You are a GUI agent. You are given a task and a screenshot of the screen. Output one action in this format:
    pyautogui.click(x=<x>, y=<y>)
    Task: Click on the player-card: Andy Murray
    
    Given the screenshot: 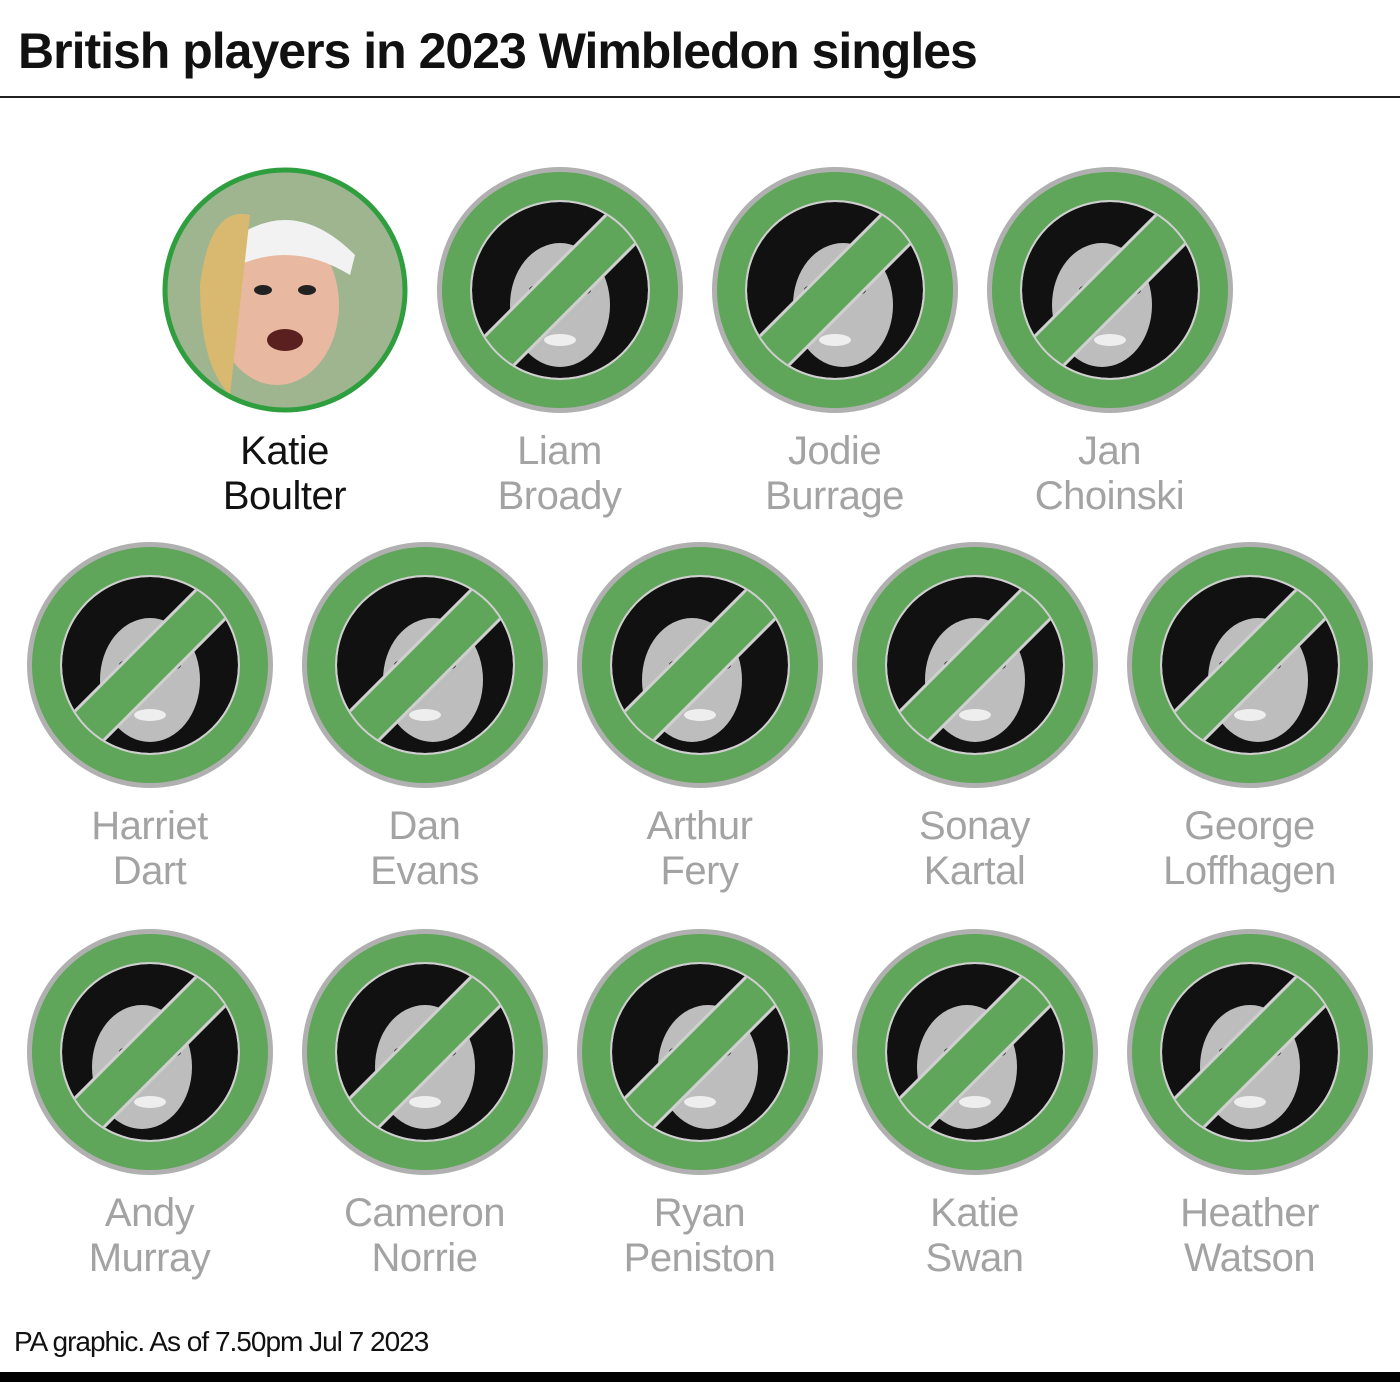 What is the action you would take?
    pyautogui.click(x=149, y=1104)
    